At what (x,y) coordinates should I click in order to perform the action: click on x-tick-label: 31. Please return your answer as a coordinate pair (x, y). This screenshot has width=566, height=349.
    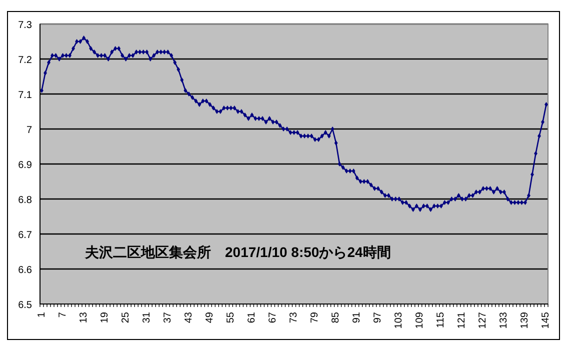
    Looking at the image, I should click on (146, 318).